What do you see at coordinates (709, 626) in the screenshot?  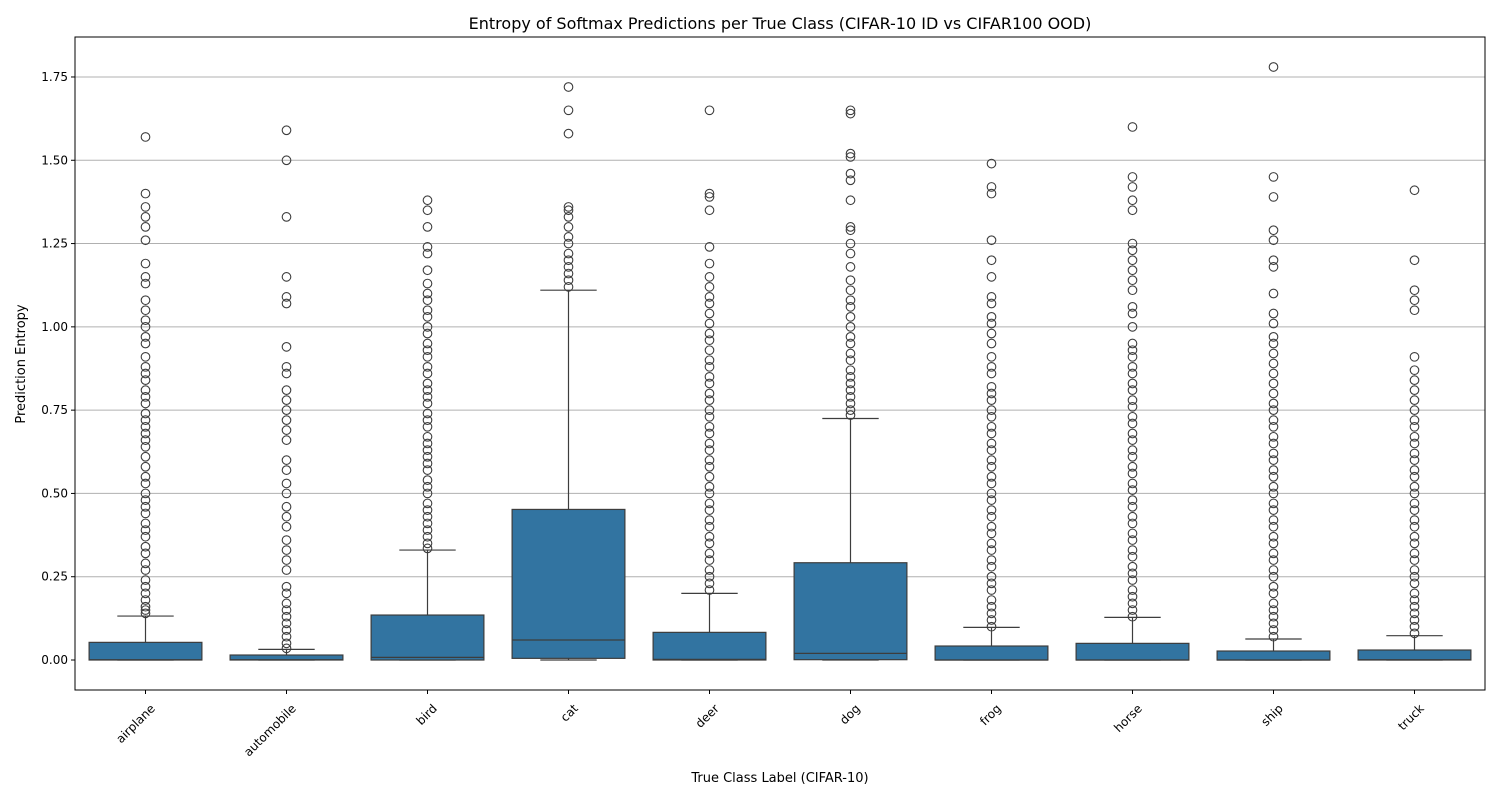 I see `box-deer` at bounding box center [709, 626].